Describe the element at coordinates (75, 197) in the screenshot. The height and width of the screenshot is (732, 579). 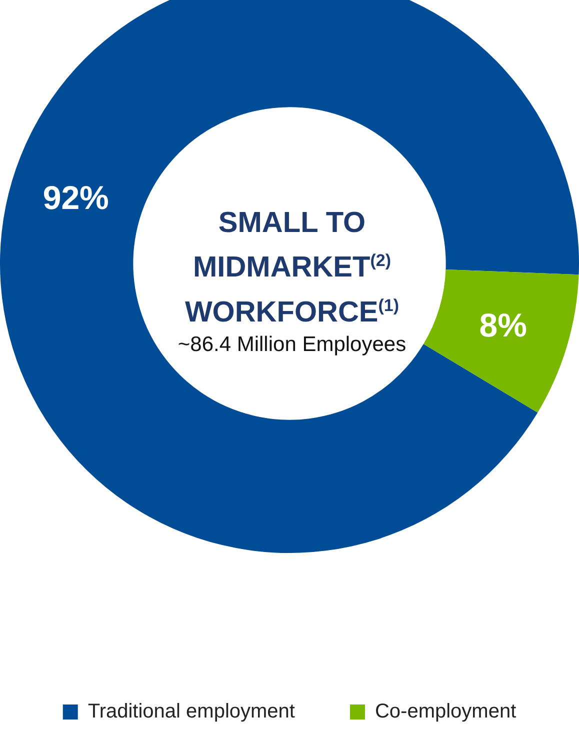
I see `data-label: 92%` at that location.